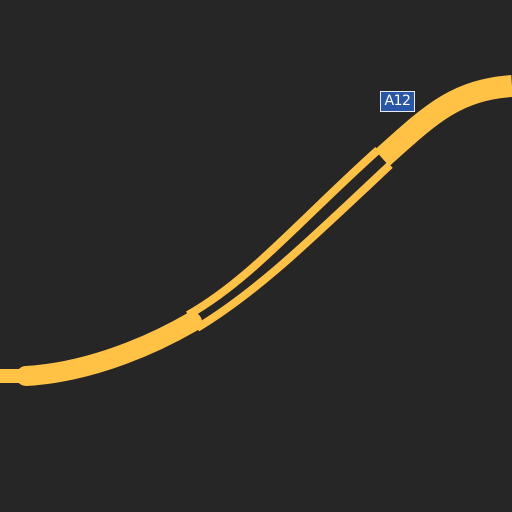  What do you see at coordinates (283, 233) in the screenshot?
I see `carriageway-northbound` at bounding box center [283, 233].